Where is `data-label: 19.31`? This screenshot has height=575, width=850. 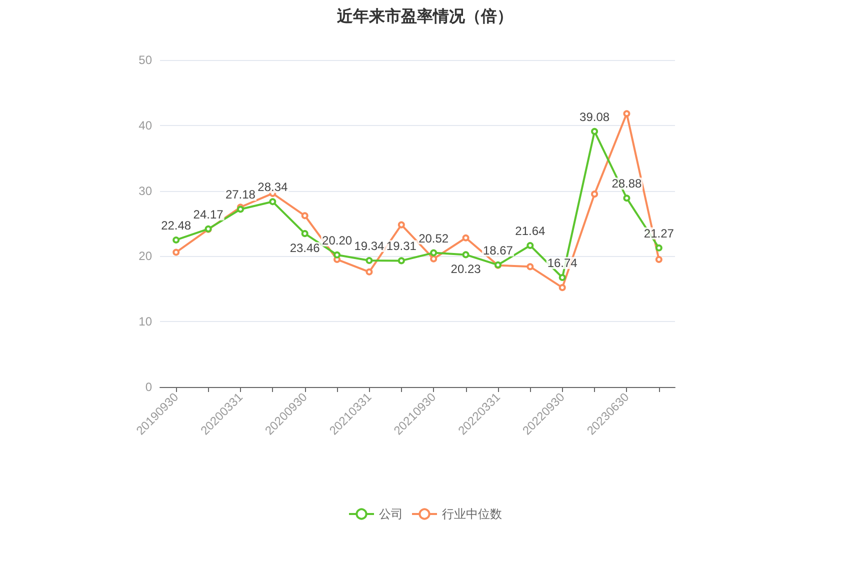 data-label: 19.31 is located at coordinates (401, 246).